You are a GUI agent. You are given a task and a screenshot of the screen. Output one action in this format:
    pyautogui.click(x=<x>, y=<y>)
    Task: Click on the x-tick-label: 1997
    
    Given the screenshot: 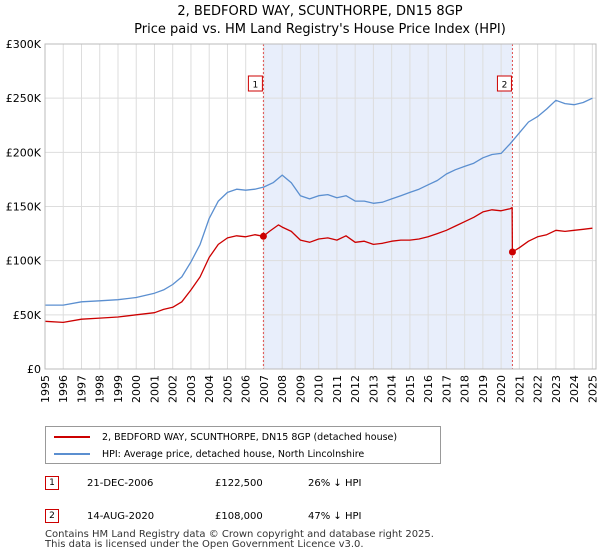 What is the action you would take?
    pyautogui.click(x=81, y=389)
    